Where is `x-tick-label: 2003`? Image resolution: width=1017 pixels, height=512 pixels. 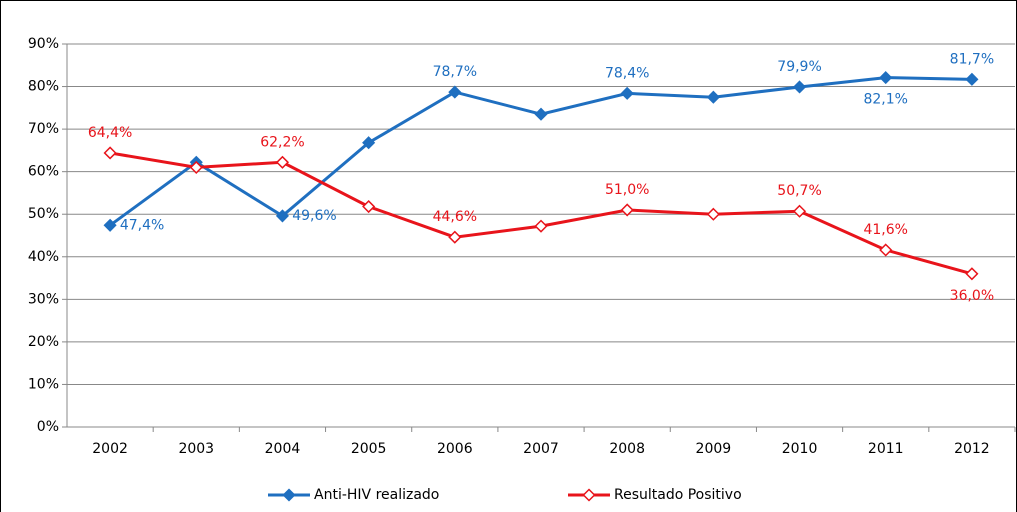 x-tick-label: 2003 is located at coordinates (196, 449).